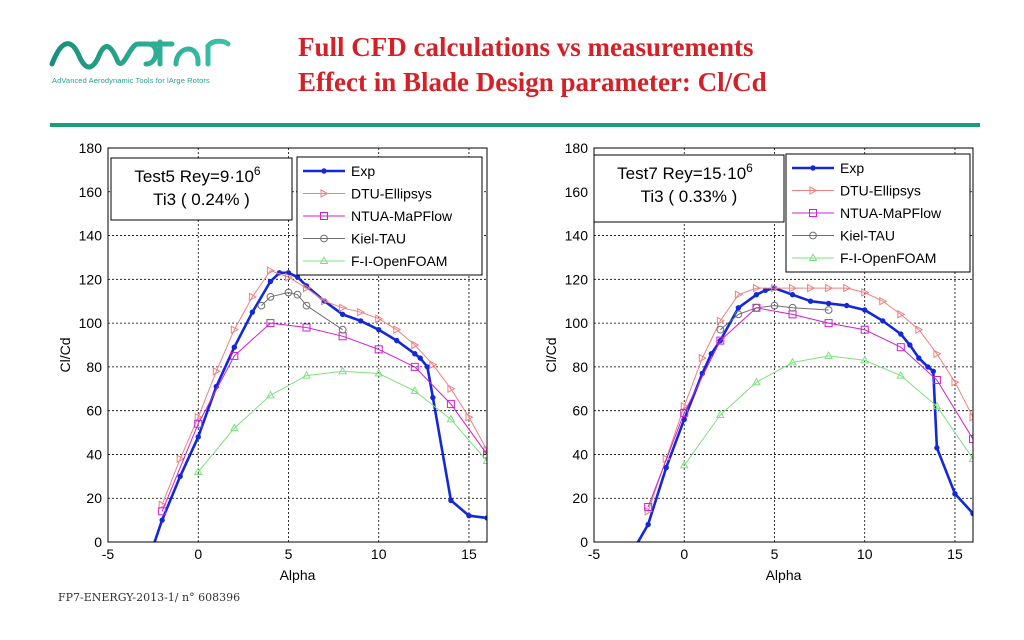  What do you see at coordinates (298, 575) in the screenshot?
I see `x-axis-label: Alpha` at bounding box center [298, 575].